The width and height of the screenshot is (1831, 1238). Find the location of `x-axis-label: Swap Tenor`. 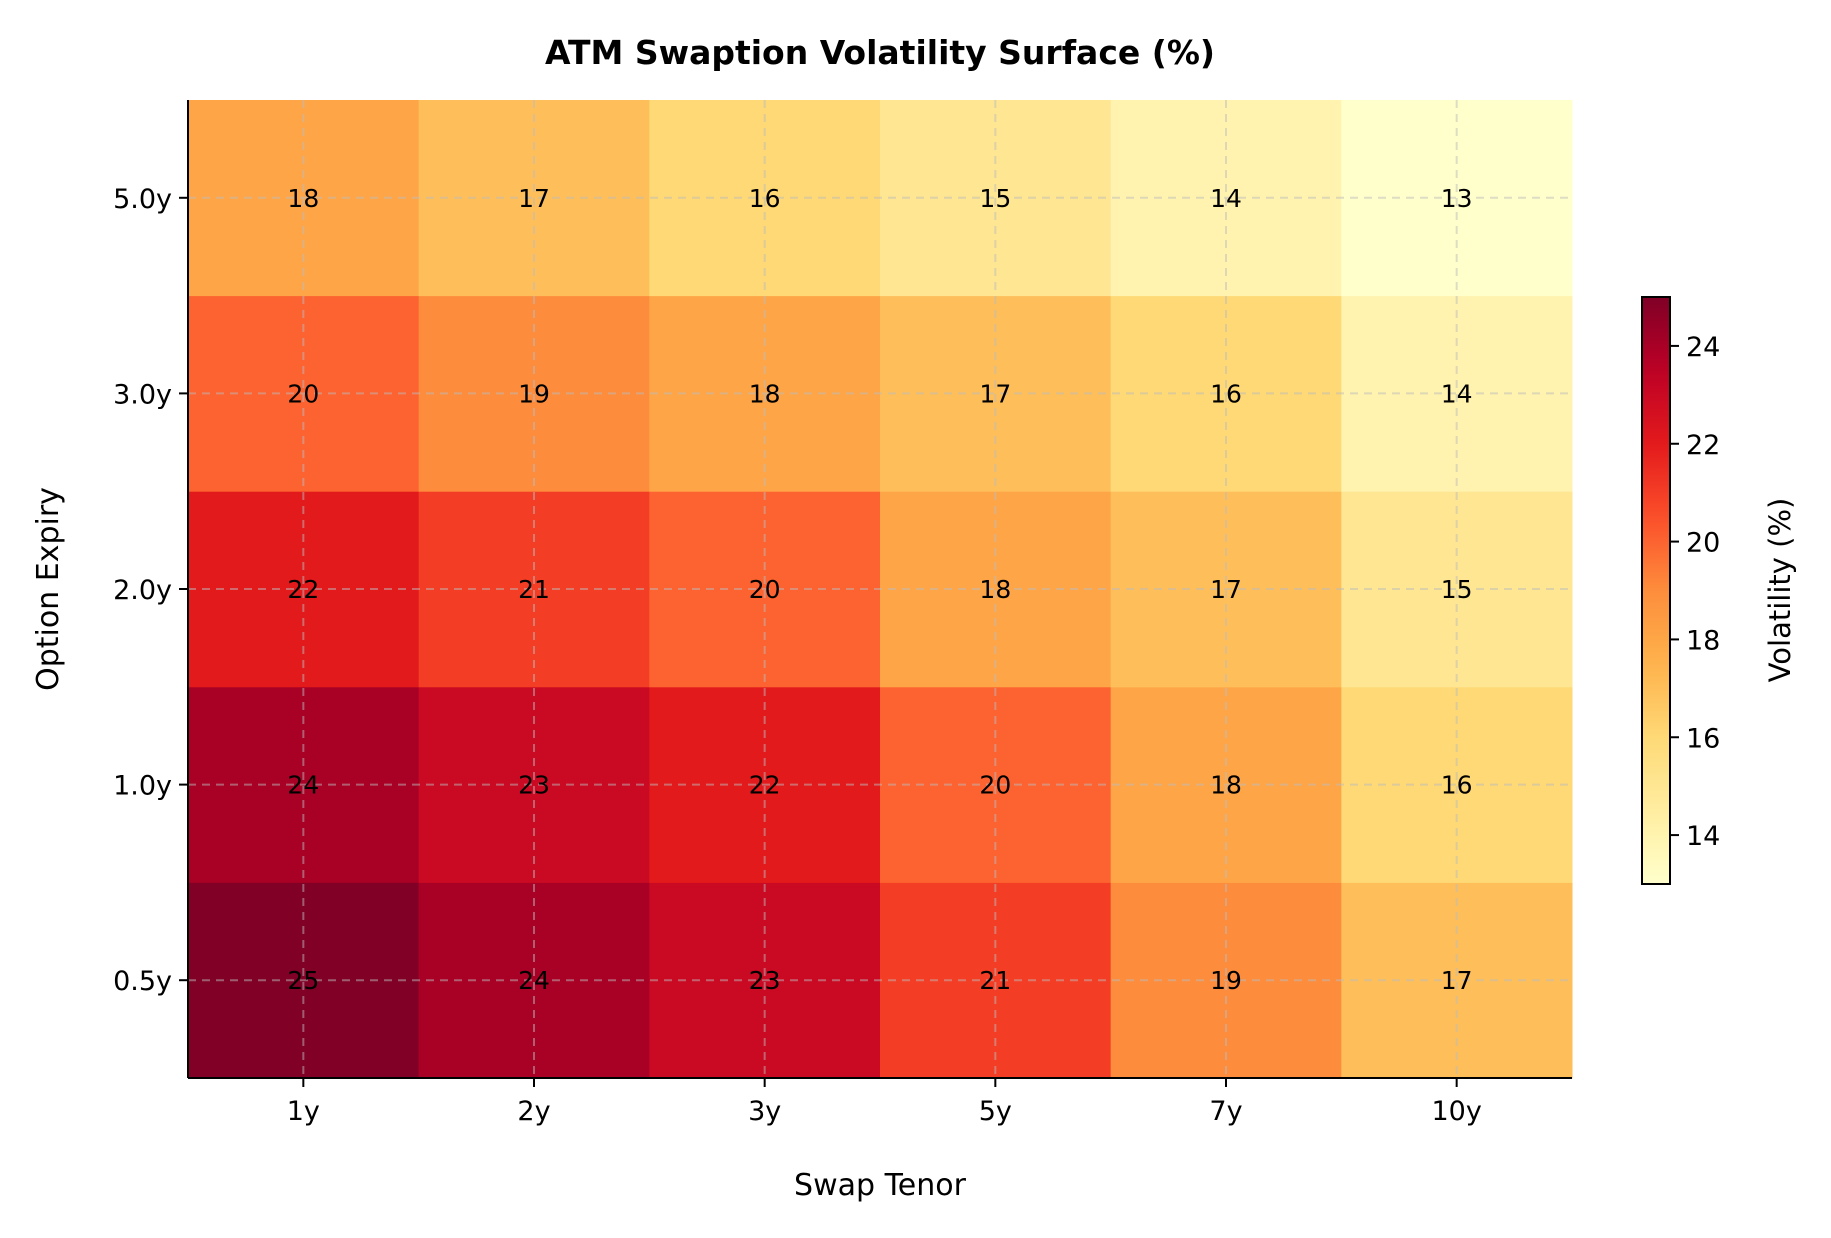

x-axis-label: Swap Tenor is located at coordinates (880, 1185).